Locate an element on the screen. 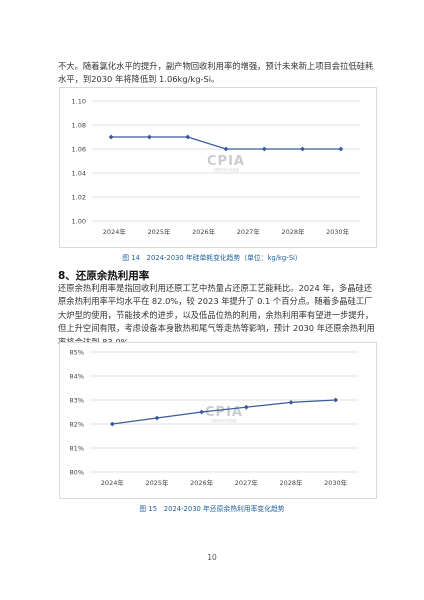  section-8-title: 8、还原余热利用率 is located at coordinates (104, 276).